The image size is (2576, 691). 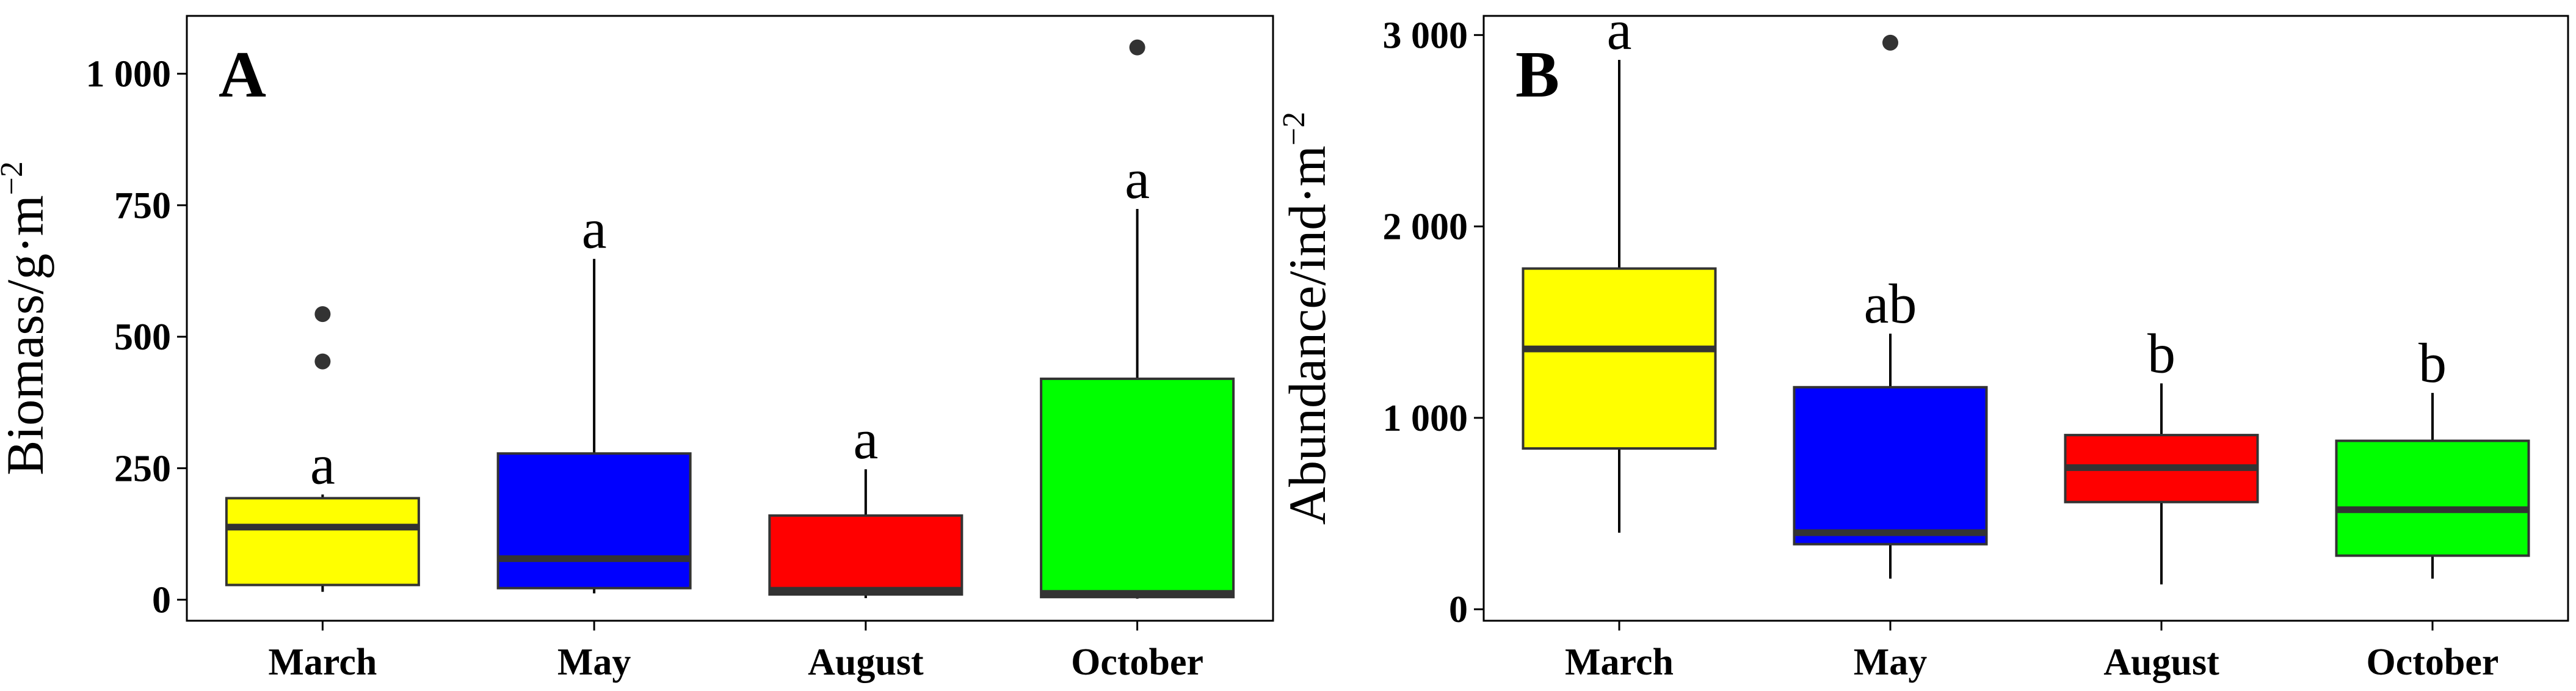 What do you see at coordinates (142, 468) in the screenshot?
I see `y-tick-label: 250` at bounding box center [142, 468].